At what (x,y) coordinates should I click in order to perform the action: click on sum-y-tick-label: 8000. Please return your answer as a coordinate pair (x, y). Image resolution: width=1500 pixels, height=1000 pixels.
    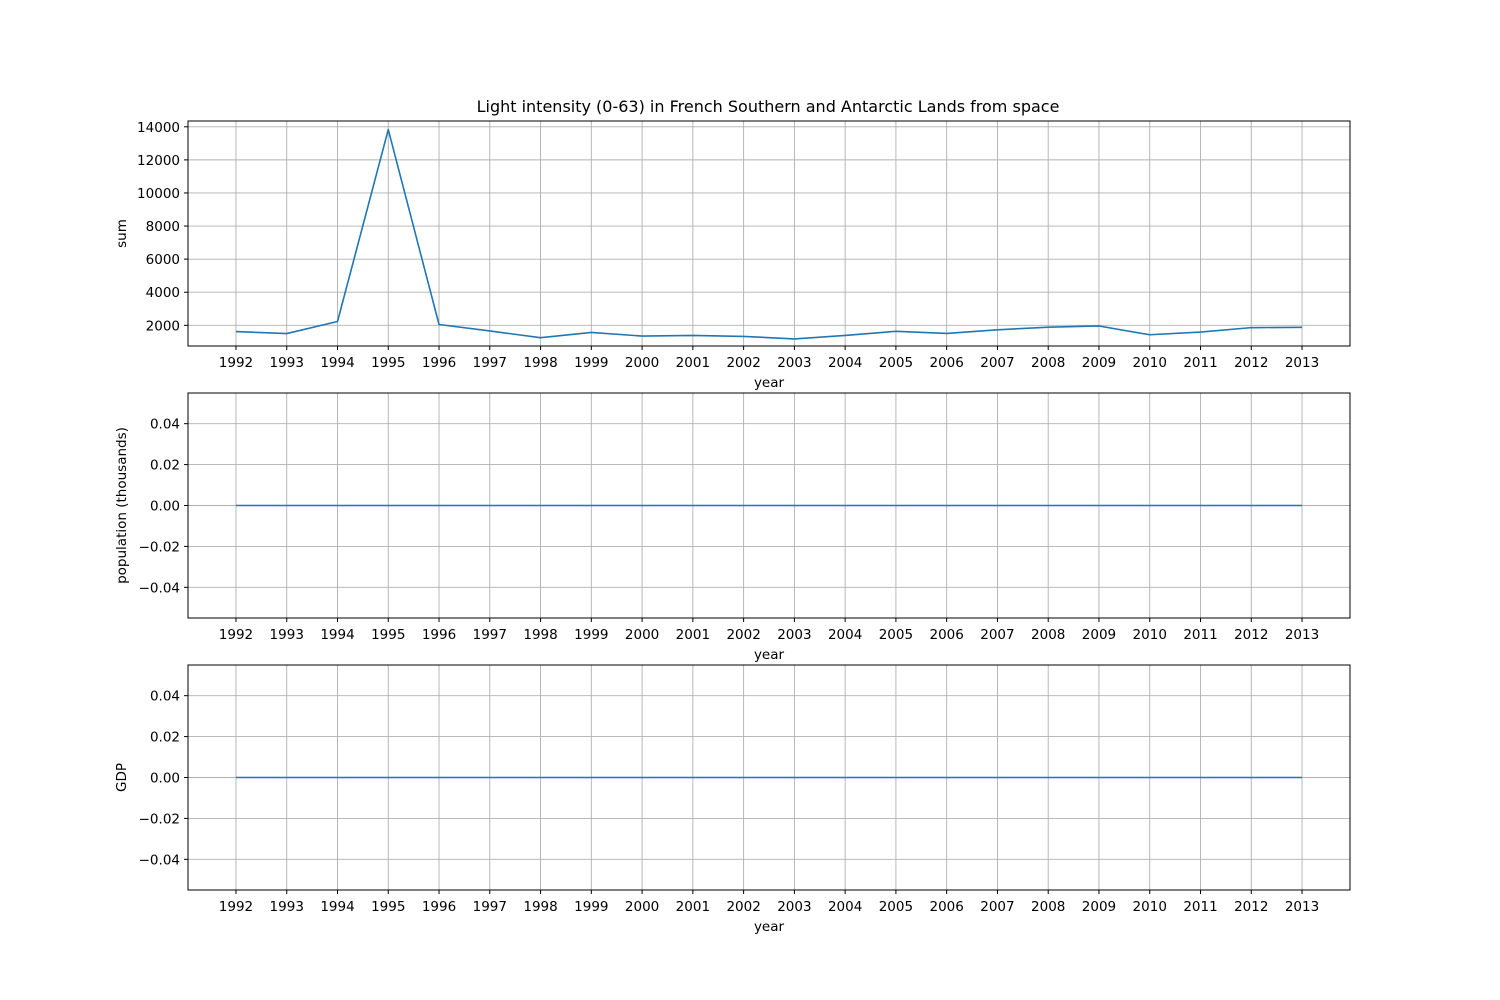
    Looking at the image, I should click on (163, 227).